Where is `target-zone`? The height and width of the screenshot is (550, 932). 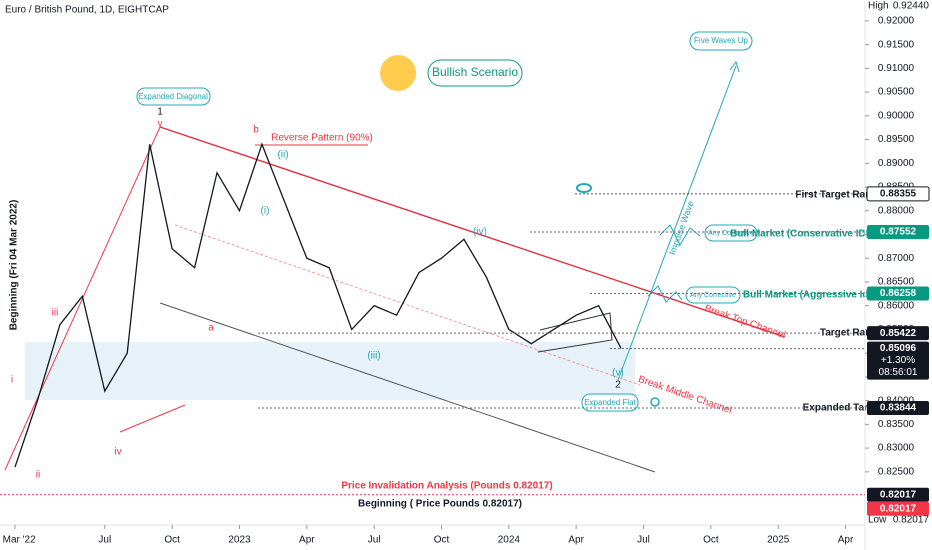
target-zone is located at coordinates (330, 371).